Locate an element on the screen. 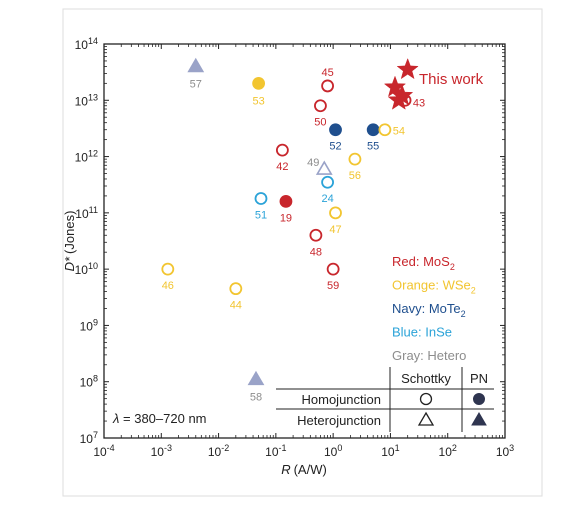 The width and height of the screenshot is (570, 510). key-open-triangle-marker is located at coordinates (426, 418).